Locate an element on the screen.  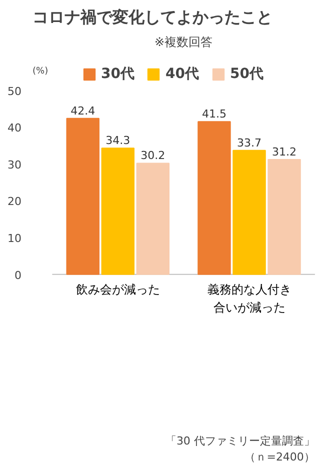
data-label: 31.2 is located at coordinates (284, 152).